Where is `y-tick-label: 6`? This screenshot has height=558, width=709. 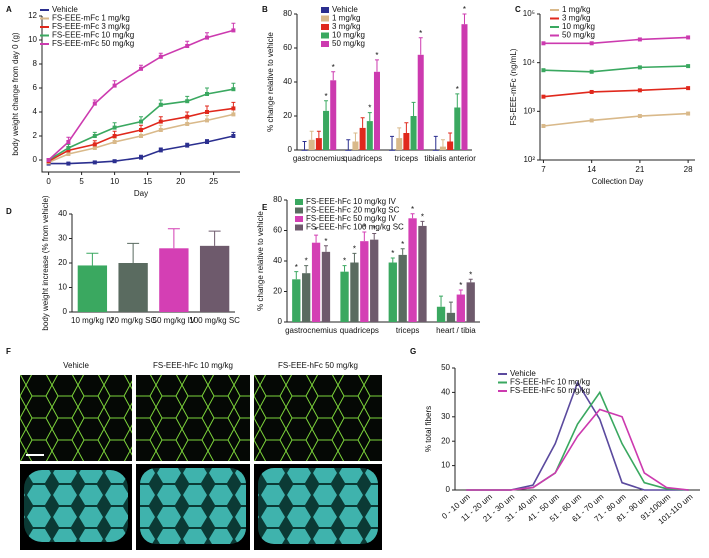
y-tick-label: 6 is located at coordinates (35, 87).